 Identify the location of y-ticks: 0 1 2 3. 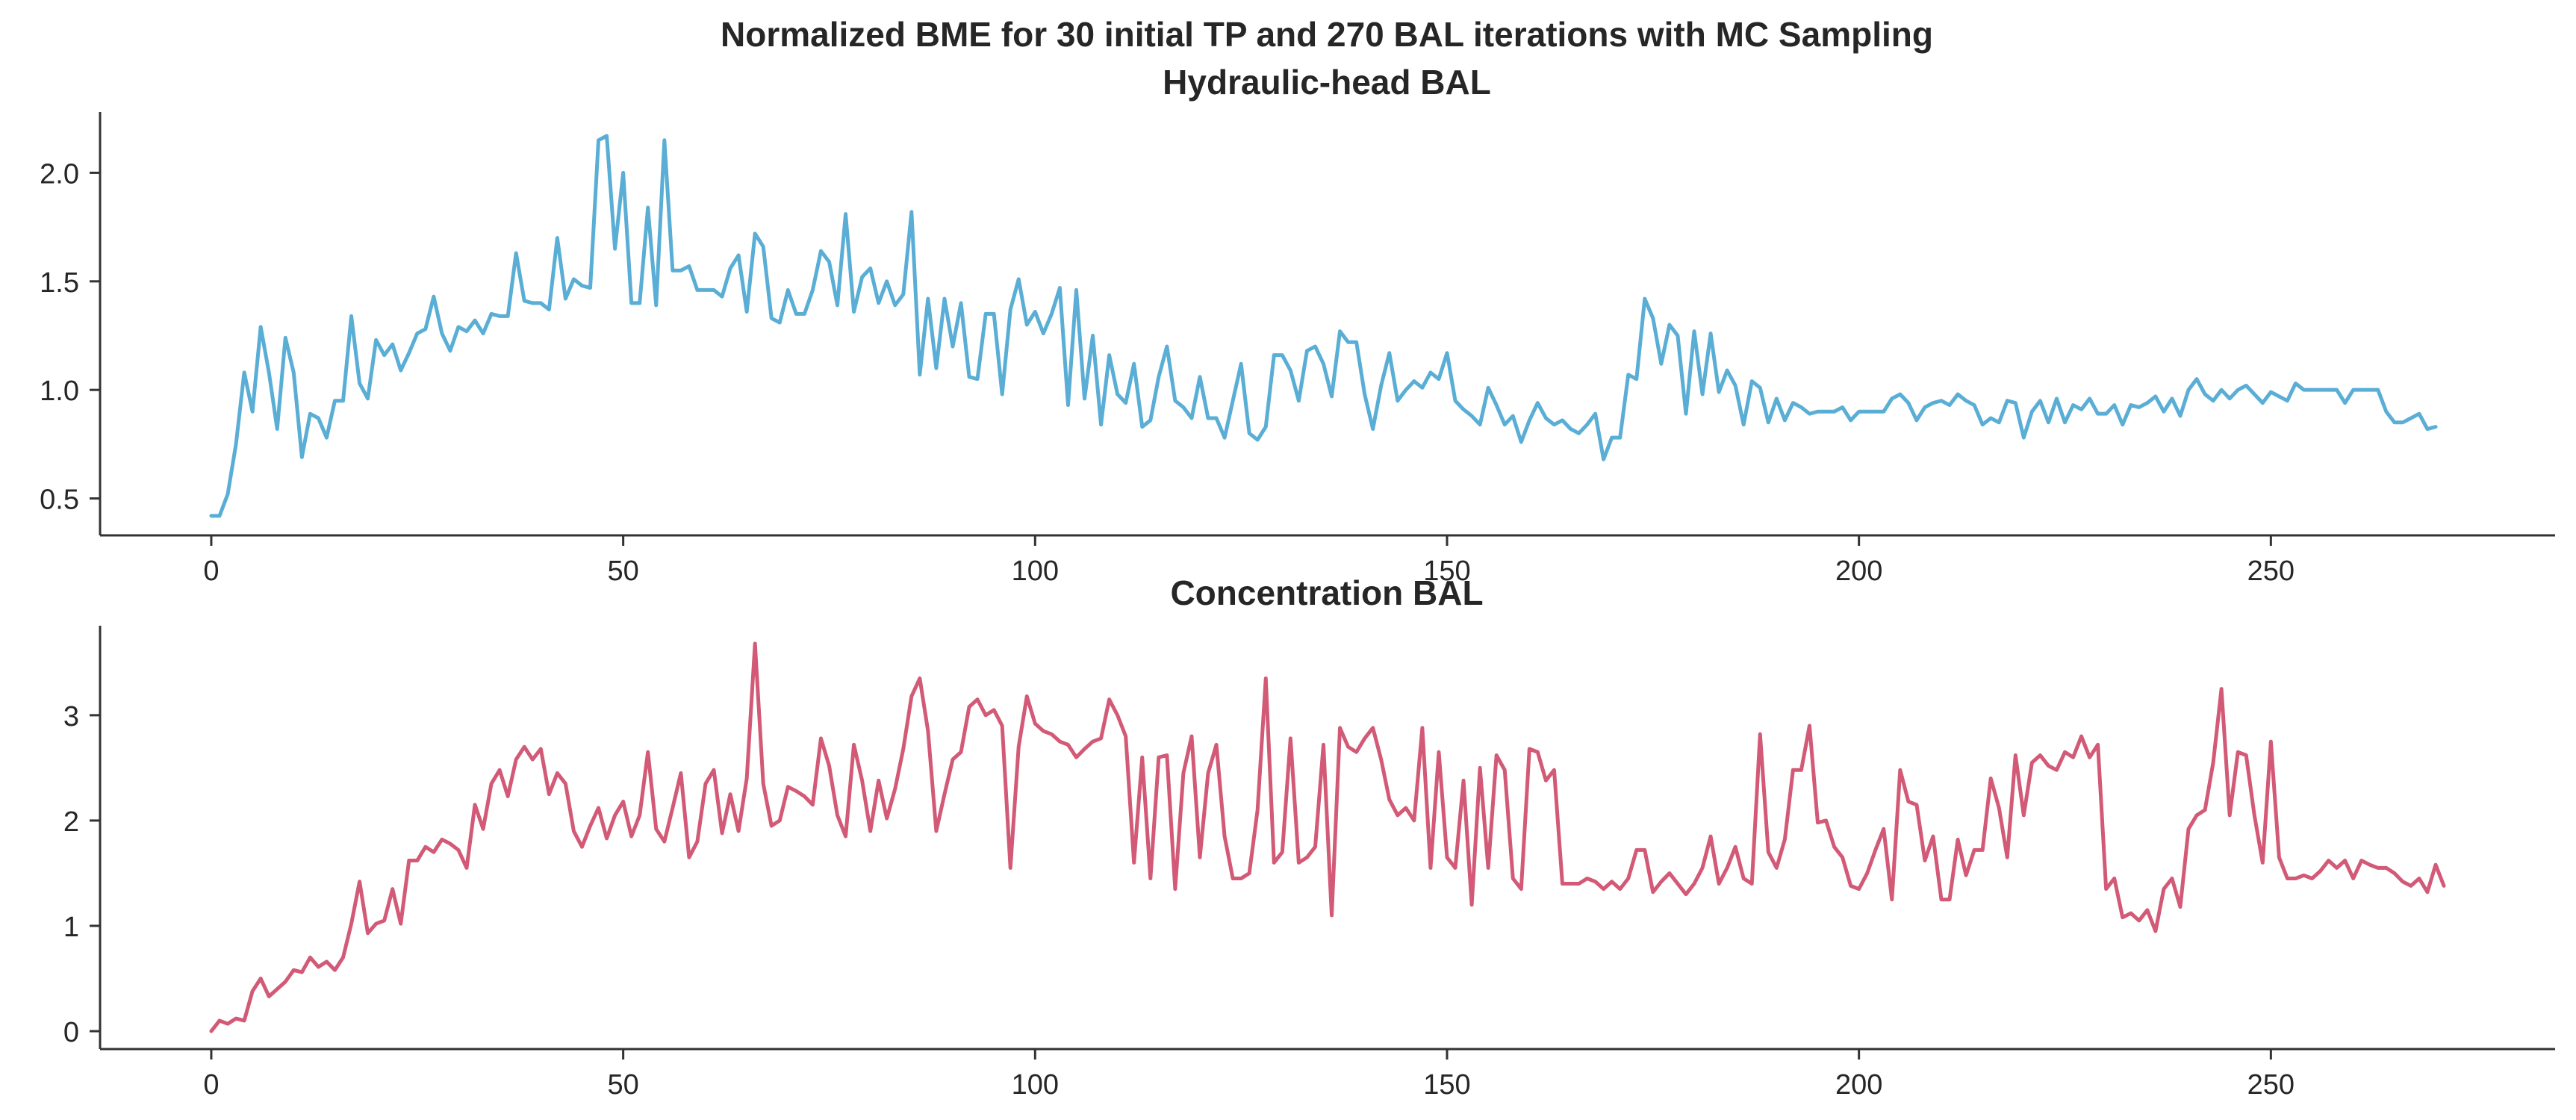
(81, 874).